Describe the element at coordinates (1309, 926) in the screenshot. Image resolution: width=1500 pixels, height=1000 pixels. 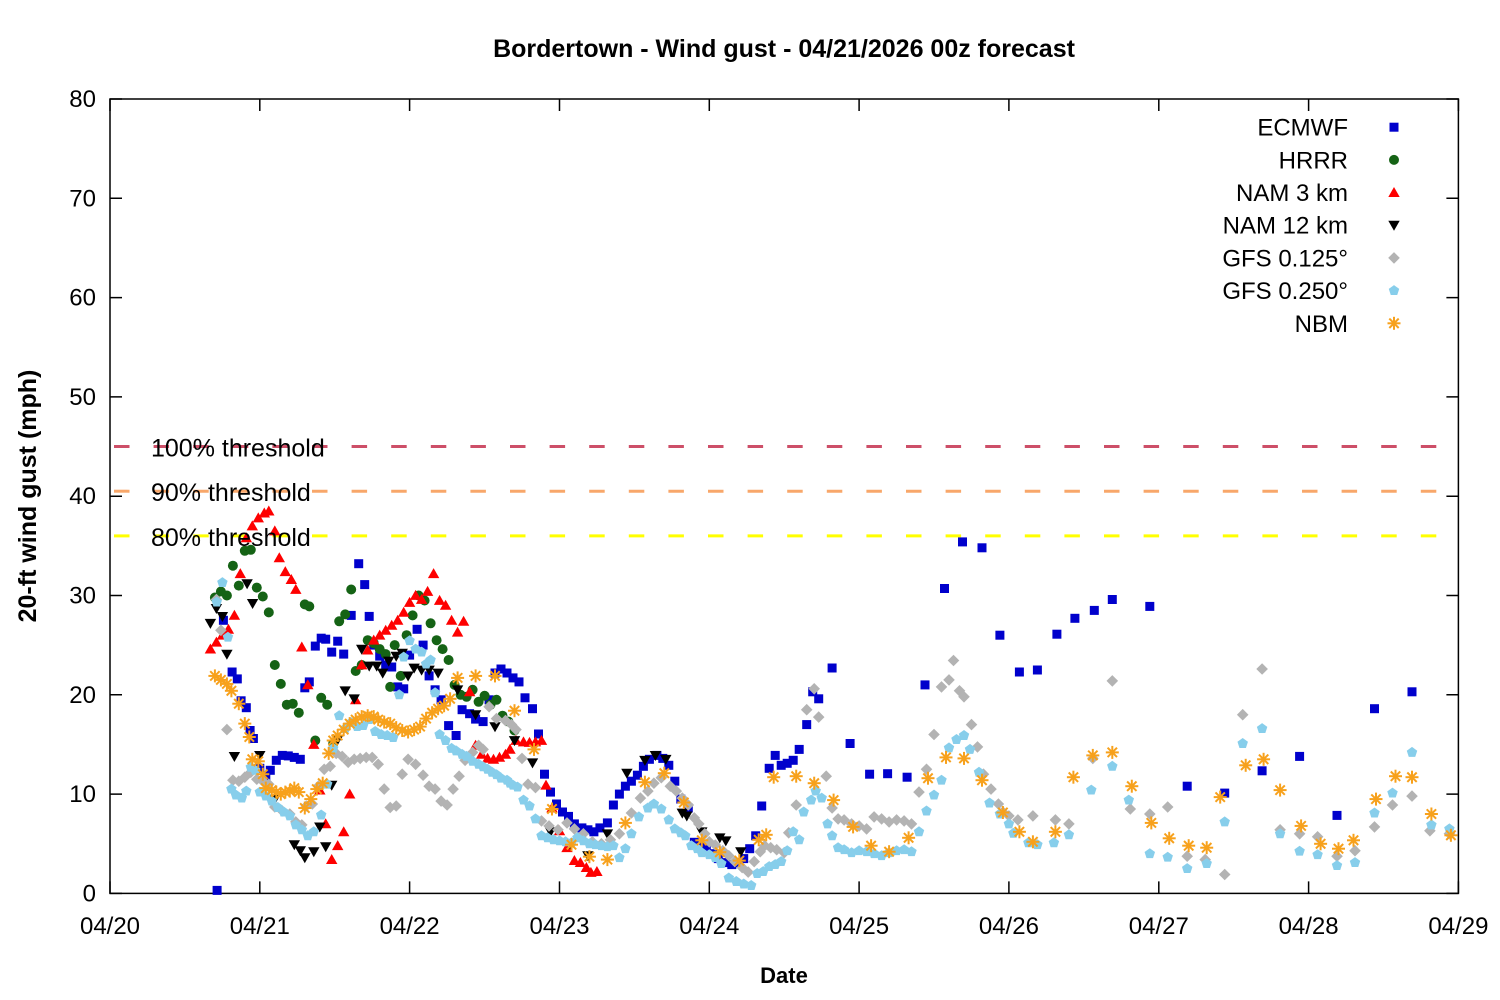
I see `svg-text: 04/28` at that location.